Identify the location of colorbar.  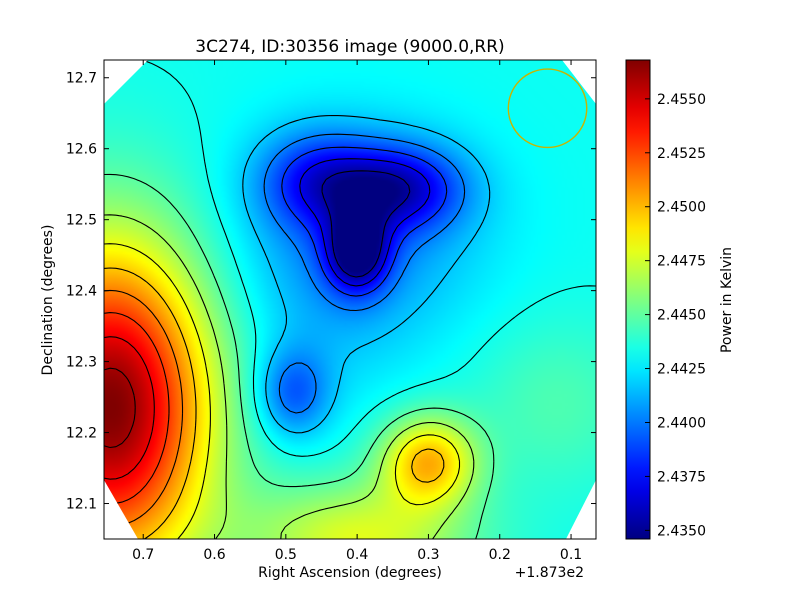
(638, 299).